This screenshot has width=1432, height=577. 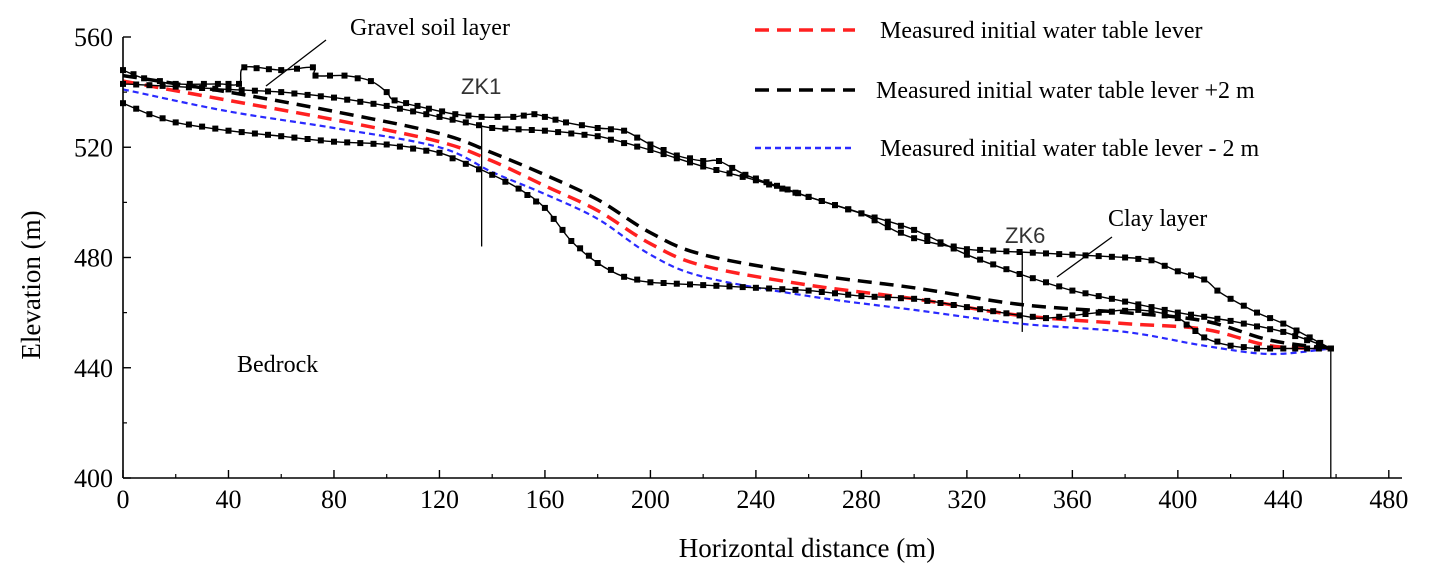 What do you see at coordinates (123, 499) in the screenshot?
I see `x-tick-label-0: 0` at bounding box center [123, 499].